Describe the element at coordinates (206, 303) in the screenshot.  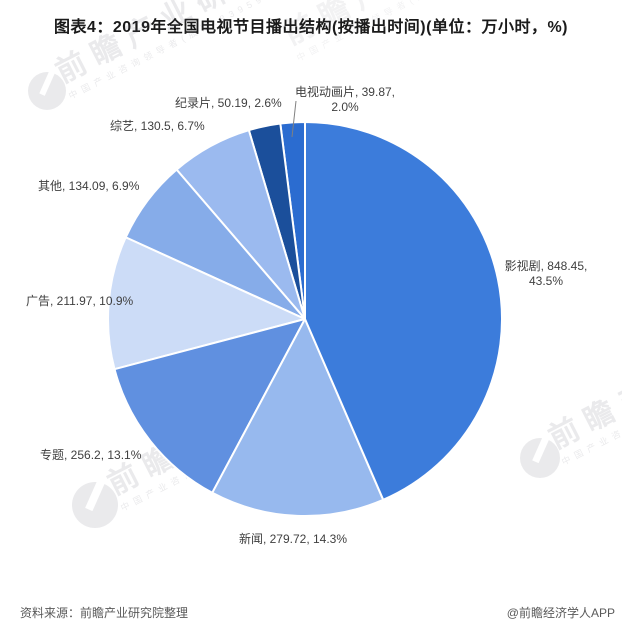
I see `pie-slice-广告` at that location.